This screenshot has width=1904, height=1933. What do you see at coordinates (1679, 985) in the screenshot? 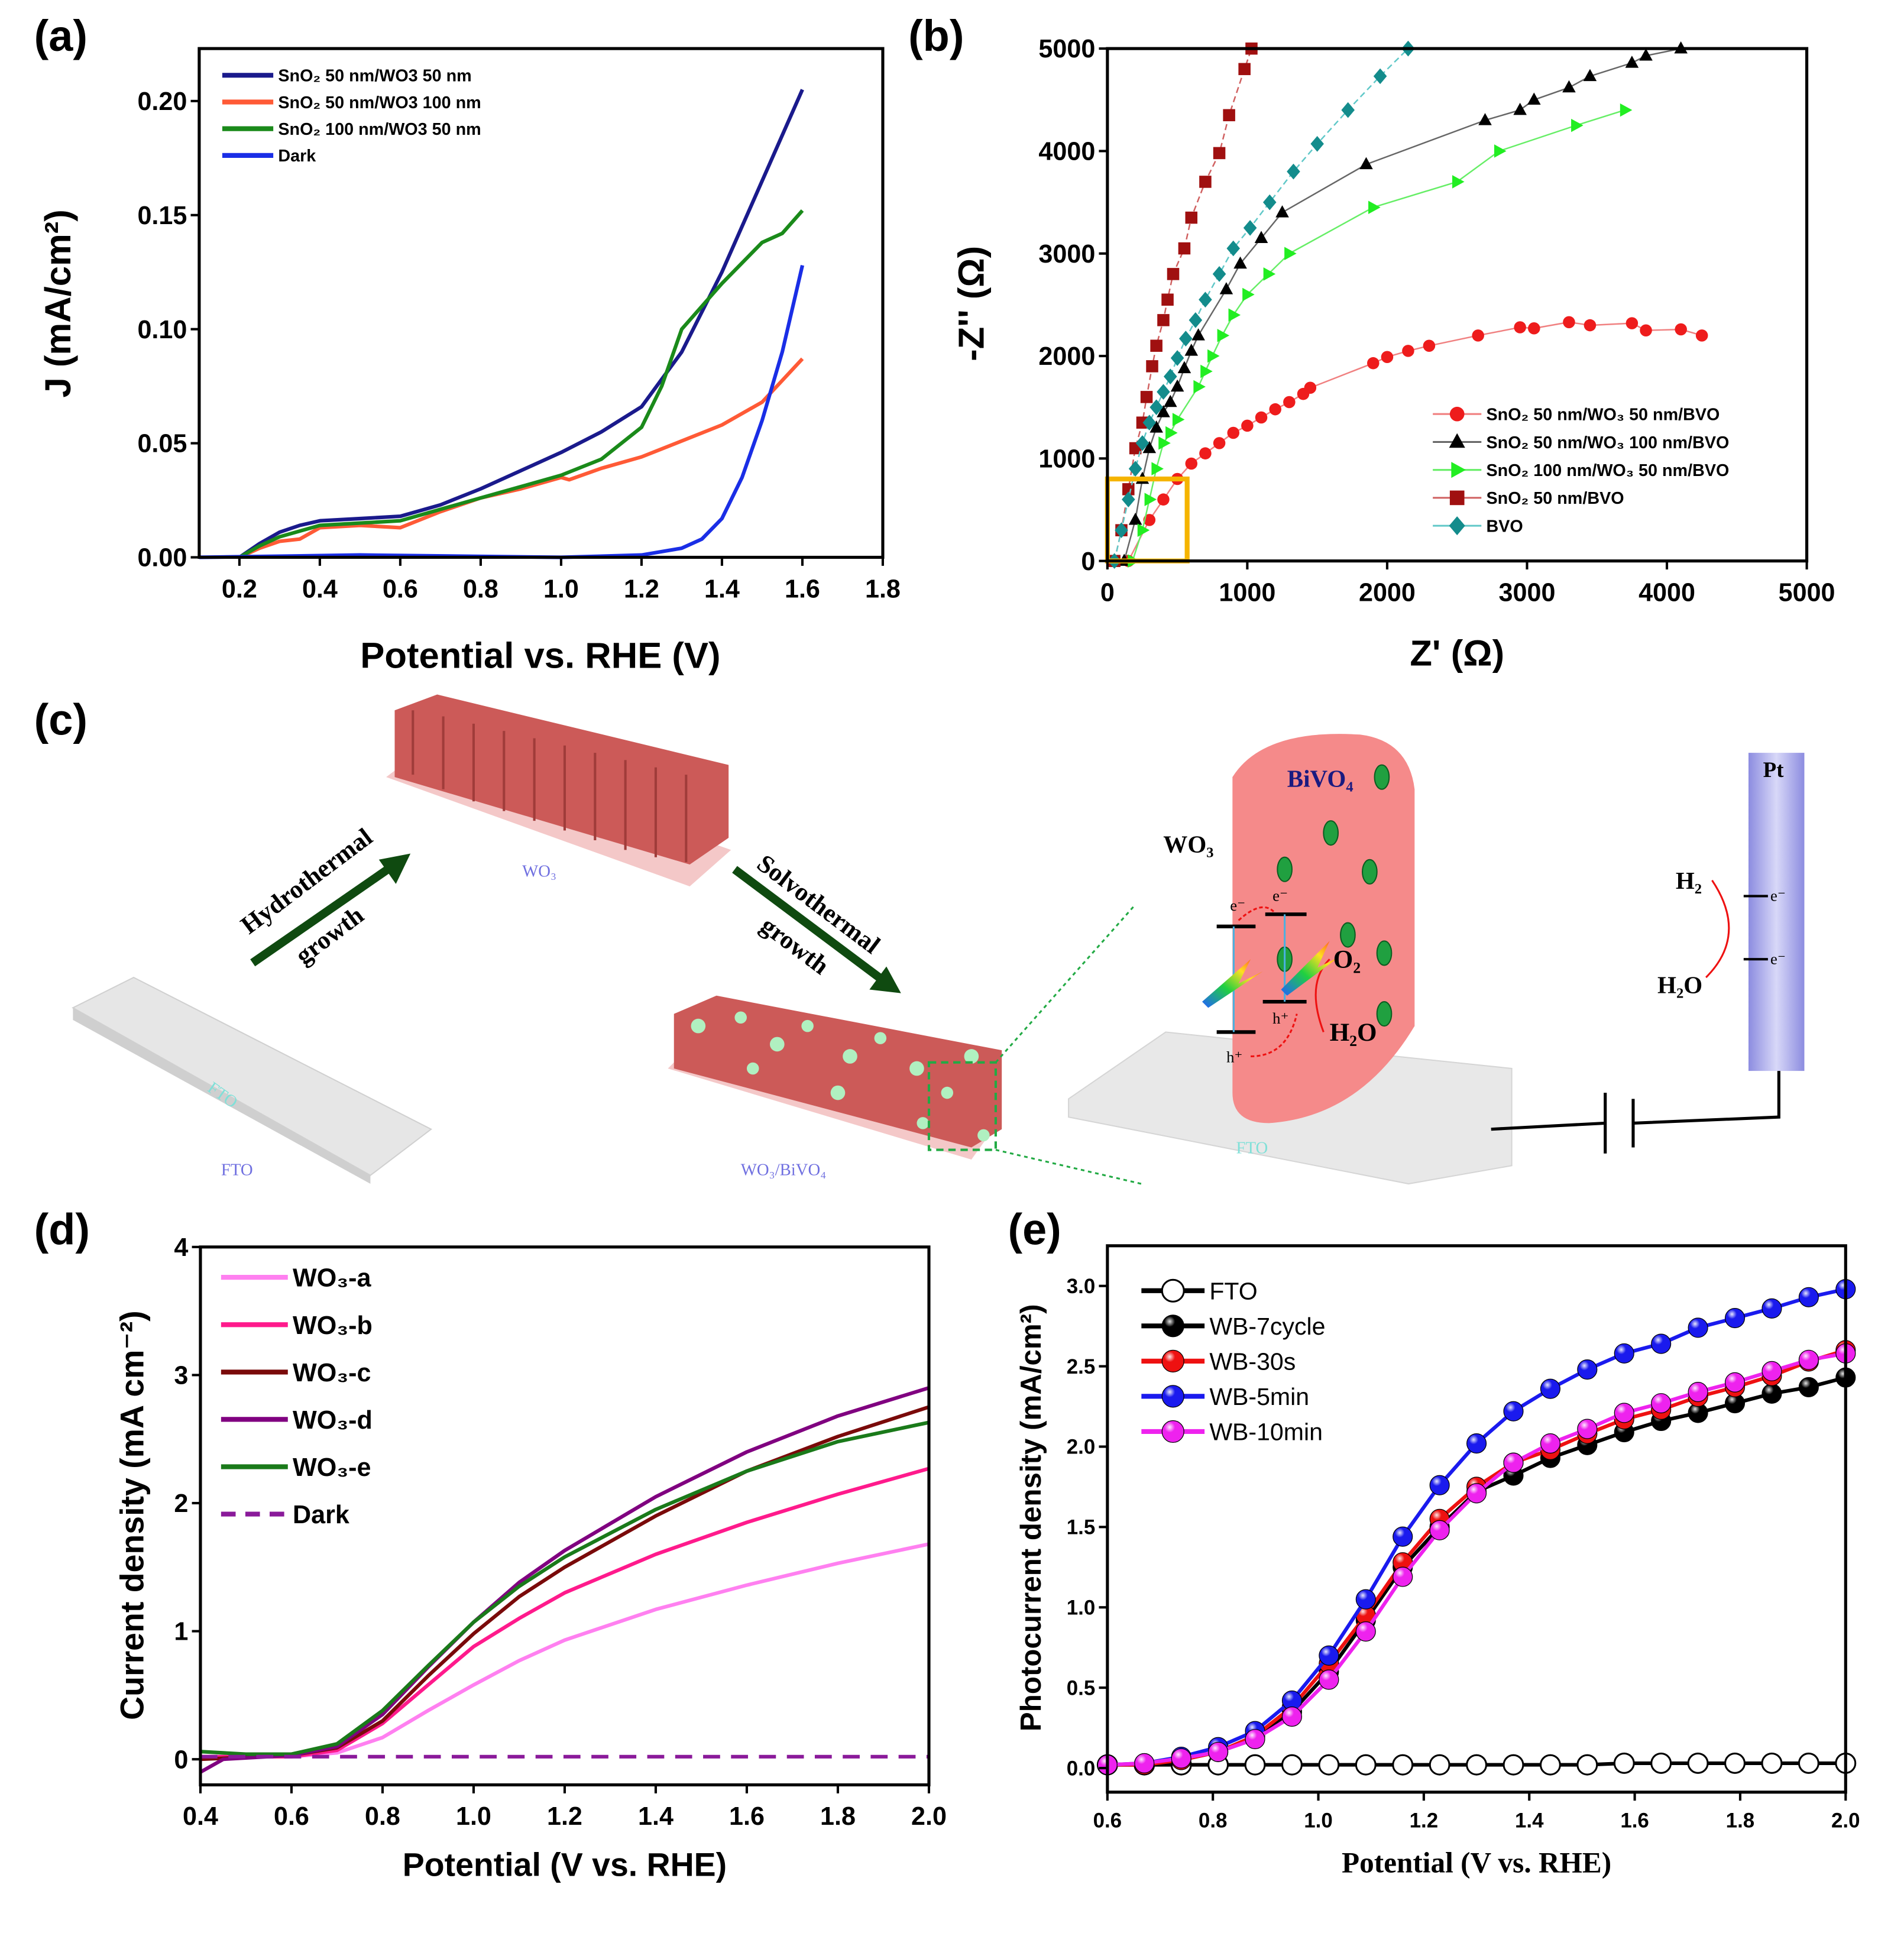
I see `h2o-cathode-label: H₂O` at bounding box center [1679, 985].